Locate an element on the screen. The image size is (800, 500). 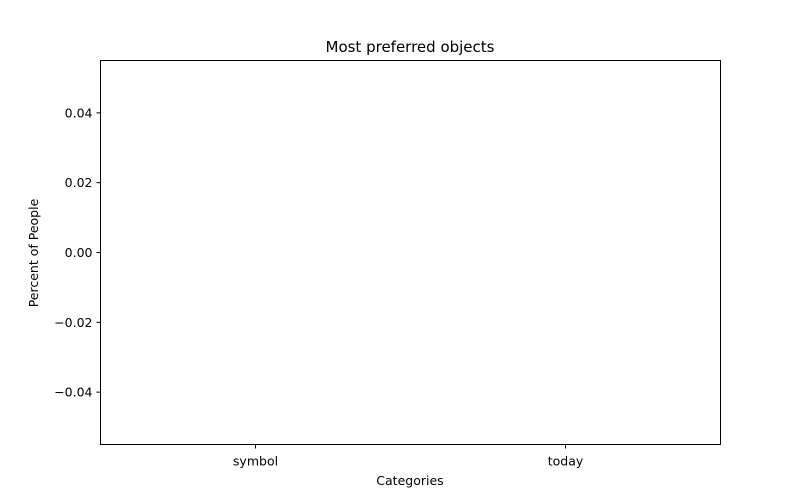
y-axis: −0.04 −0.02 0.00 0.02 0.04 is located at coordinates (77, 252).